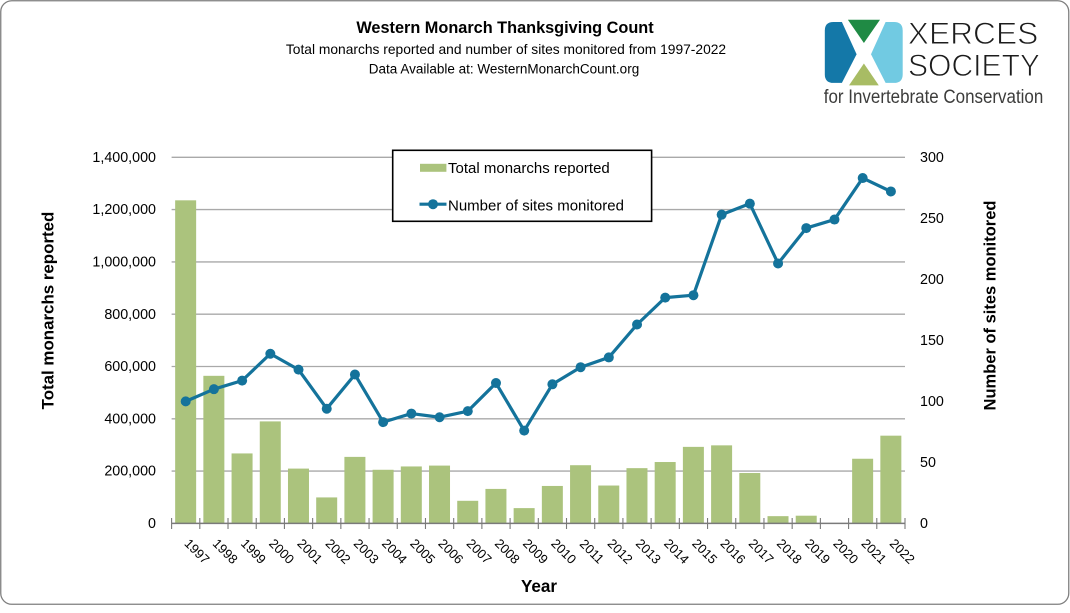 This screenshot has width=1070, height=613. Describe the element at coordinates (130, 419) in the screenshot. I see `svg-text: 400,000` at that location.